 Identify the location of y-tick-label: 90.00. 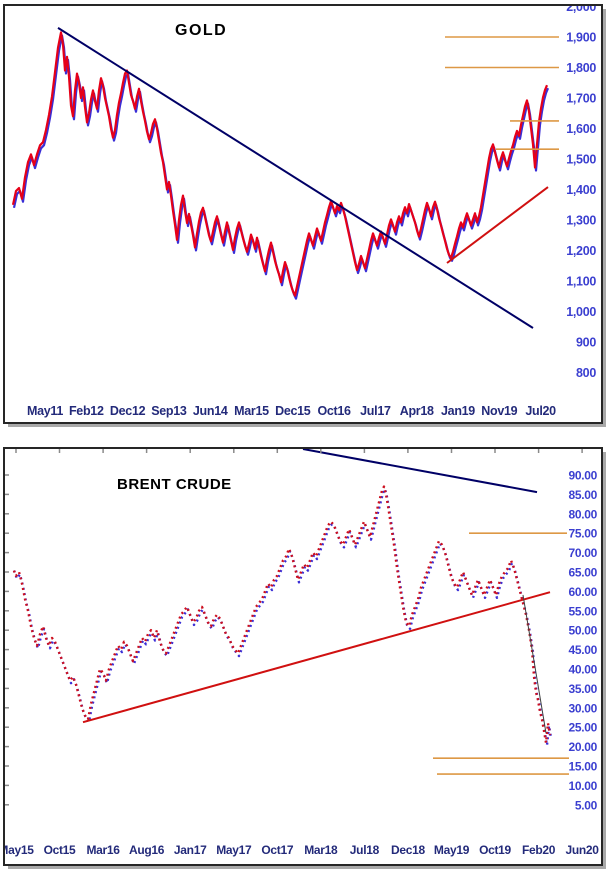
(582, 476).